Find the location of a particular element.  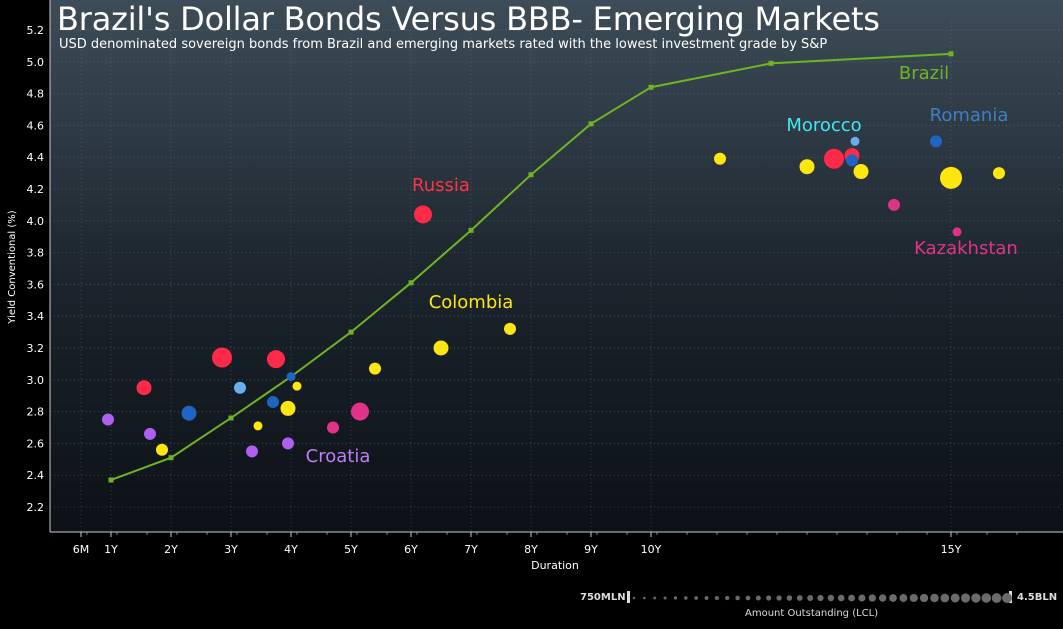

size-legend-min-label: 750MLN is located at coordinates (603, 597).